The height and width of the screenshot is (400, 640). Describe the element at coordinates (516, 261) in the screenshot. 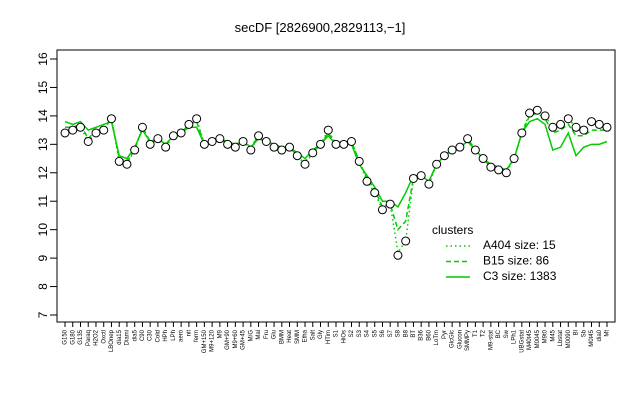

I see `legend-label: B15 size: 86` at that location.